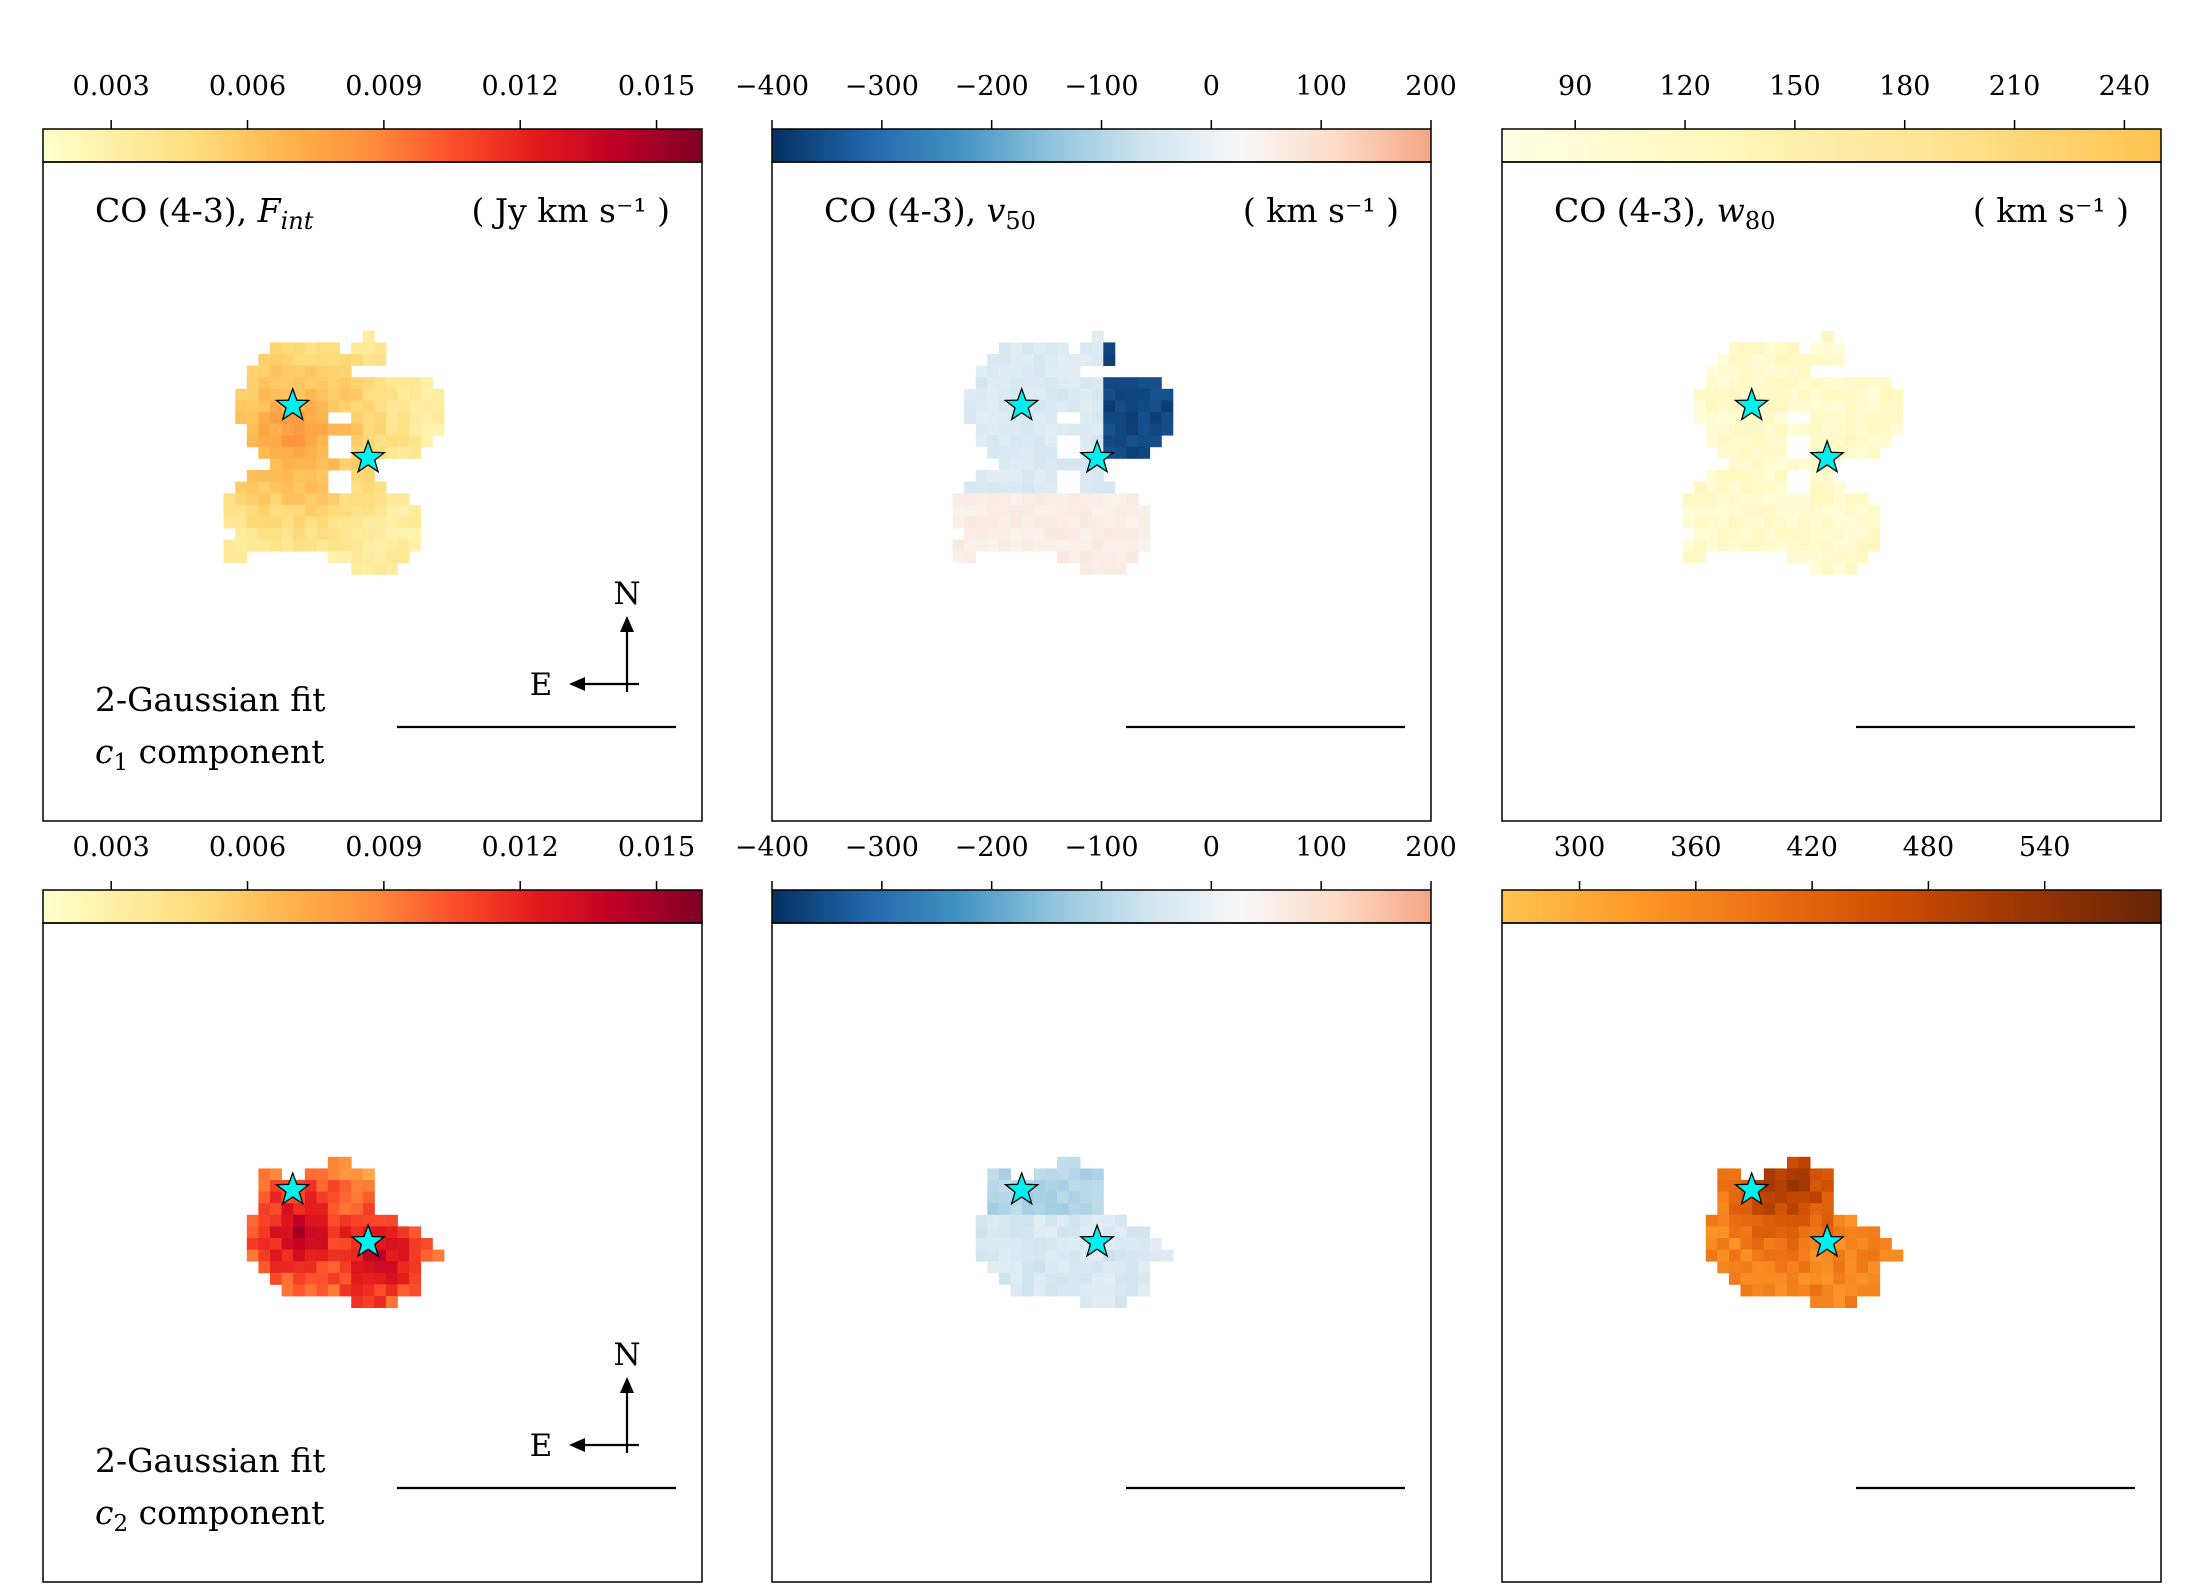 This screenshot has width=2200, height=1590. I want to click on colorbar-tick-label: −100, so click(1101, 86).